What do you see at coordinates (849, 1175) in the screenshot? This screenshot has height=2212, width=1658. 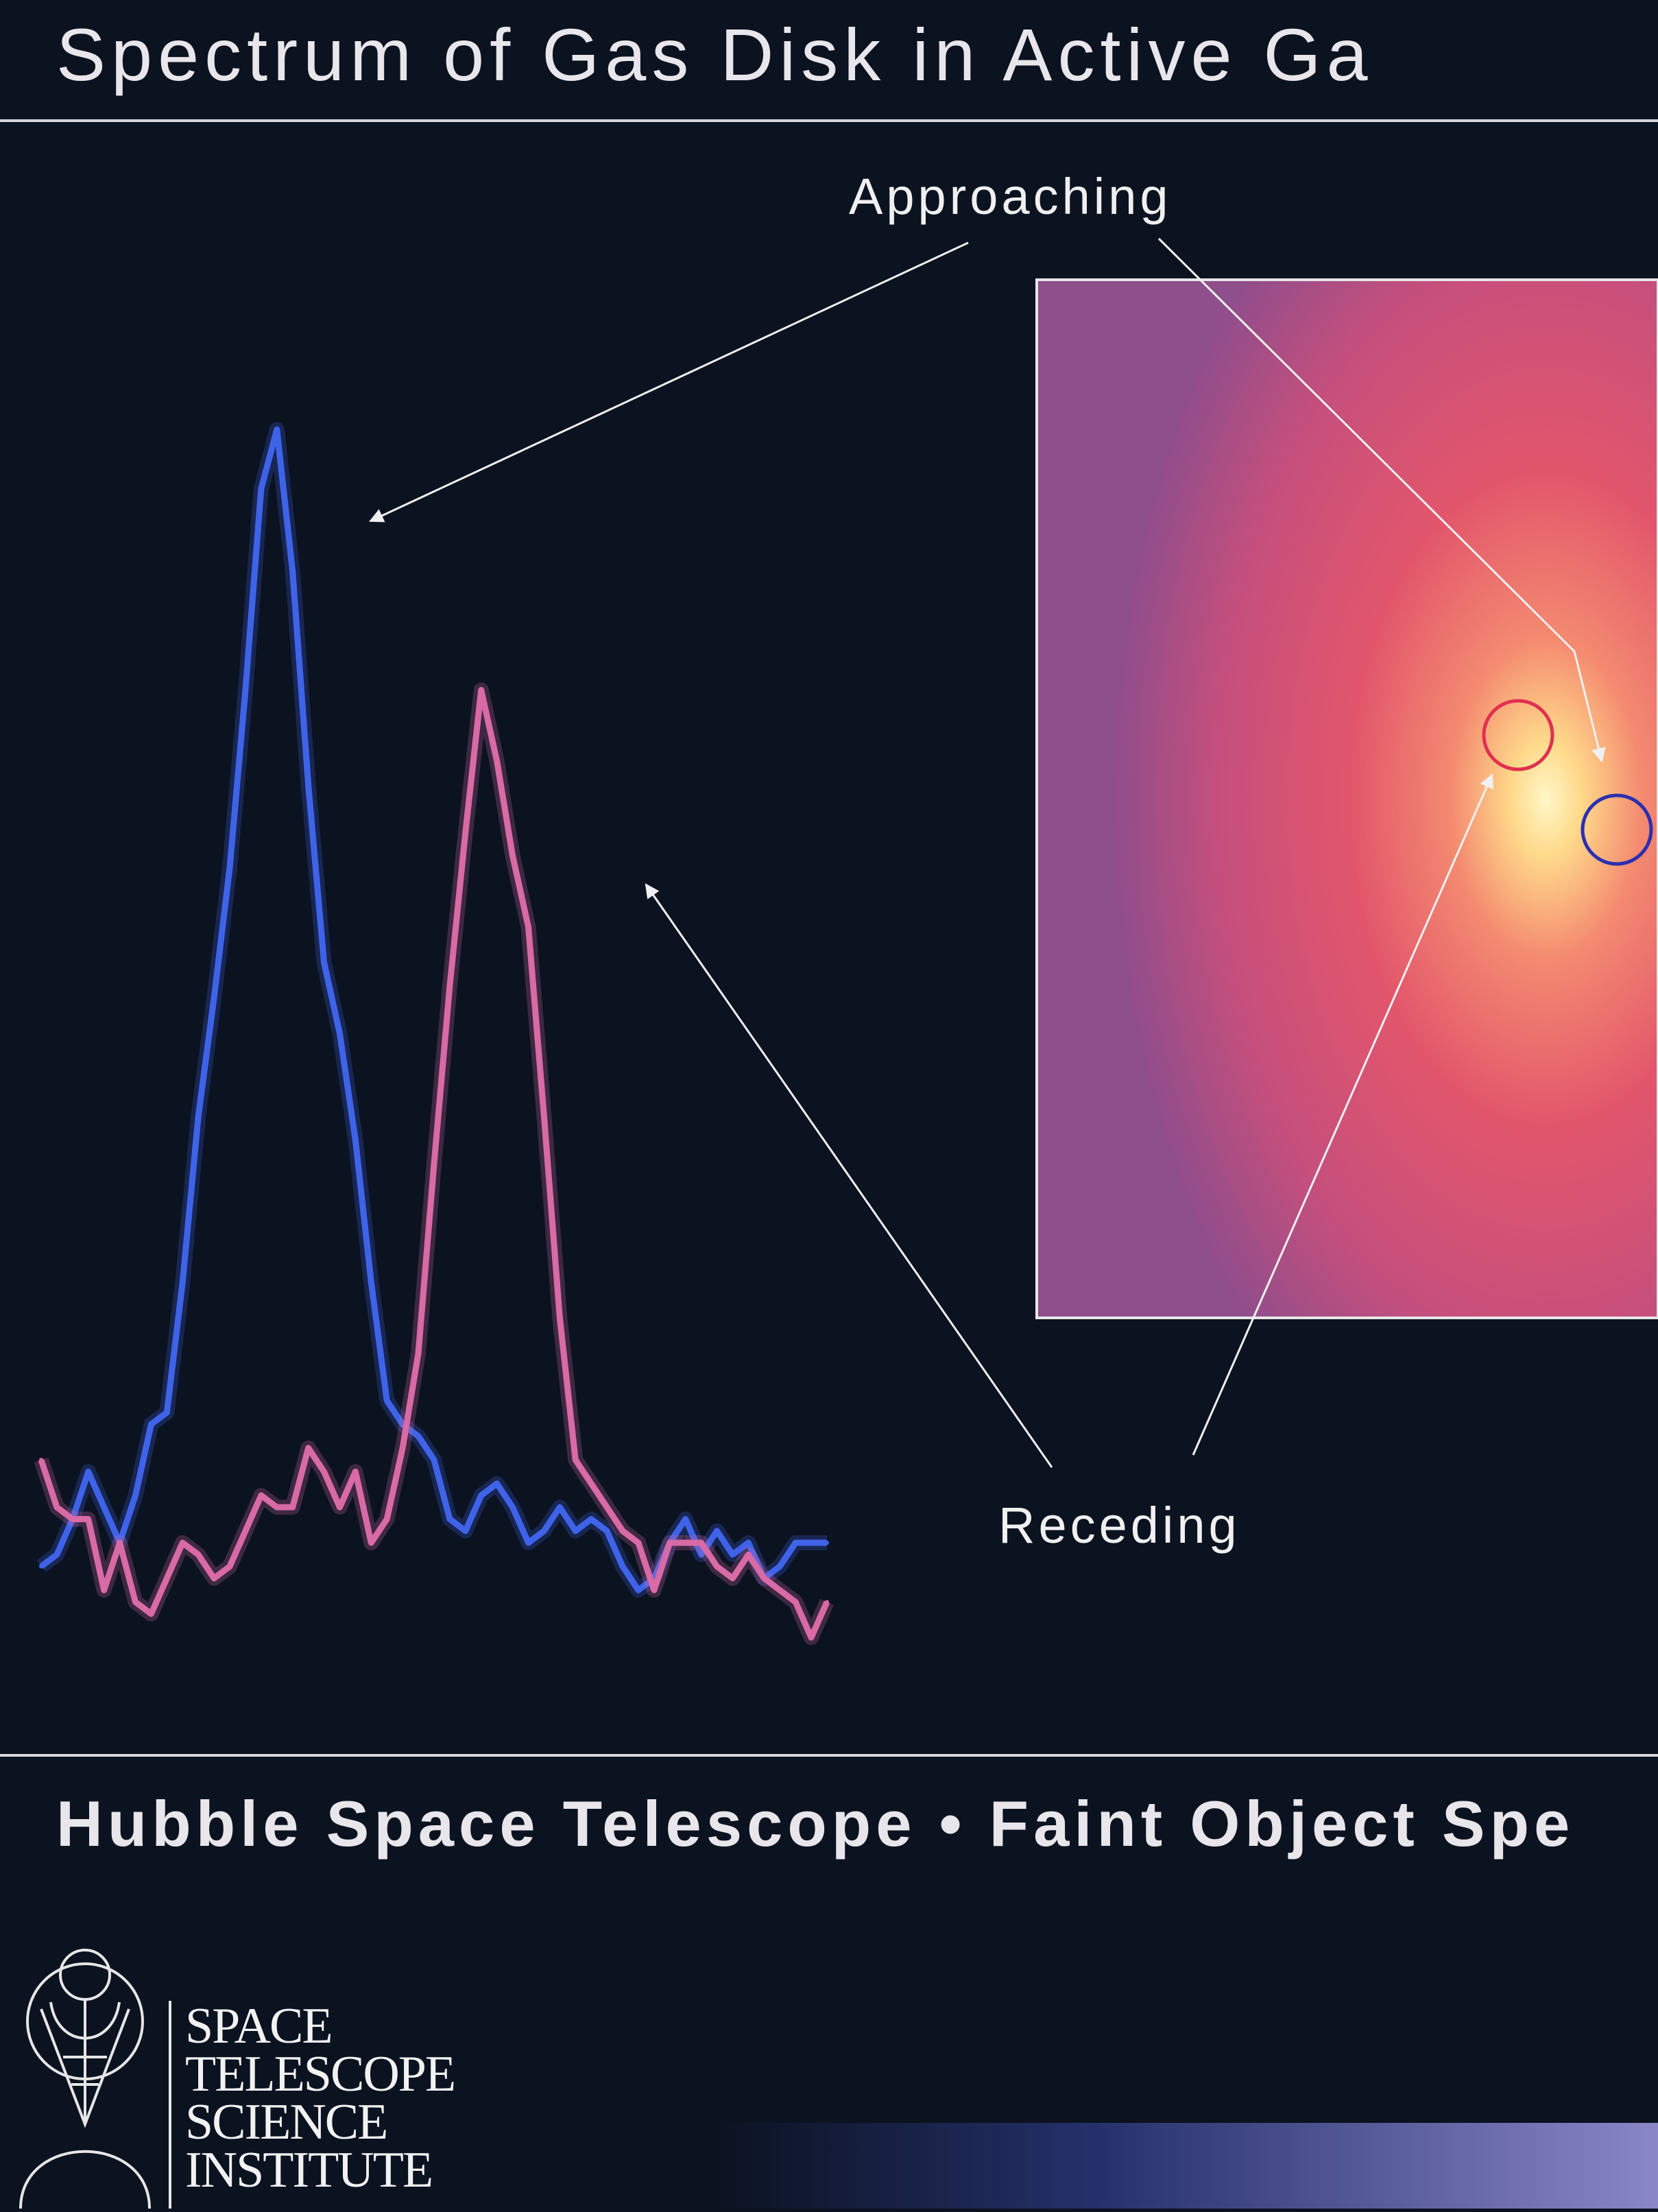 I see `receding-arrow-to-spectrum` at bounding box center [849, 1175].